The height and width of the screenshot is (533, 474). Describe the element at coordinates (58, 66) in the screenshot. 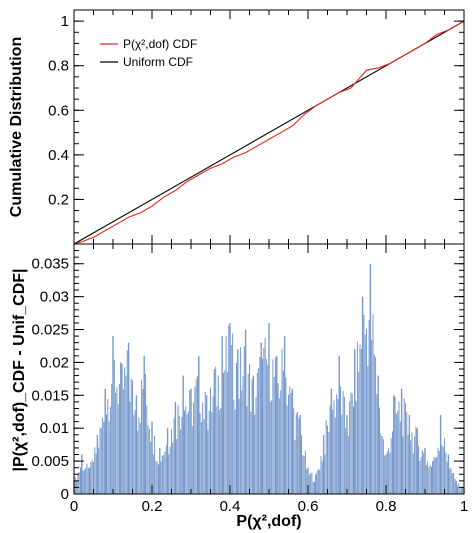

I see `cdf-y-tick-label: 0.8` at that location.